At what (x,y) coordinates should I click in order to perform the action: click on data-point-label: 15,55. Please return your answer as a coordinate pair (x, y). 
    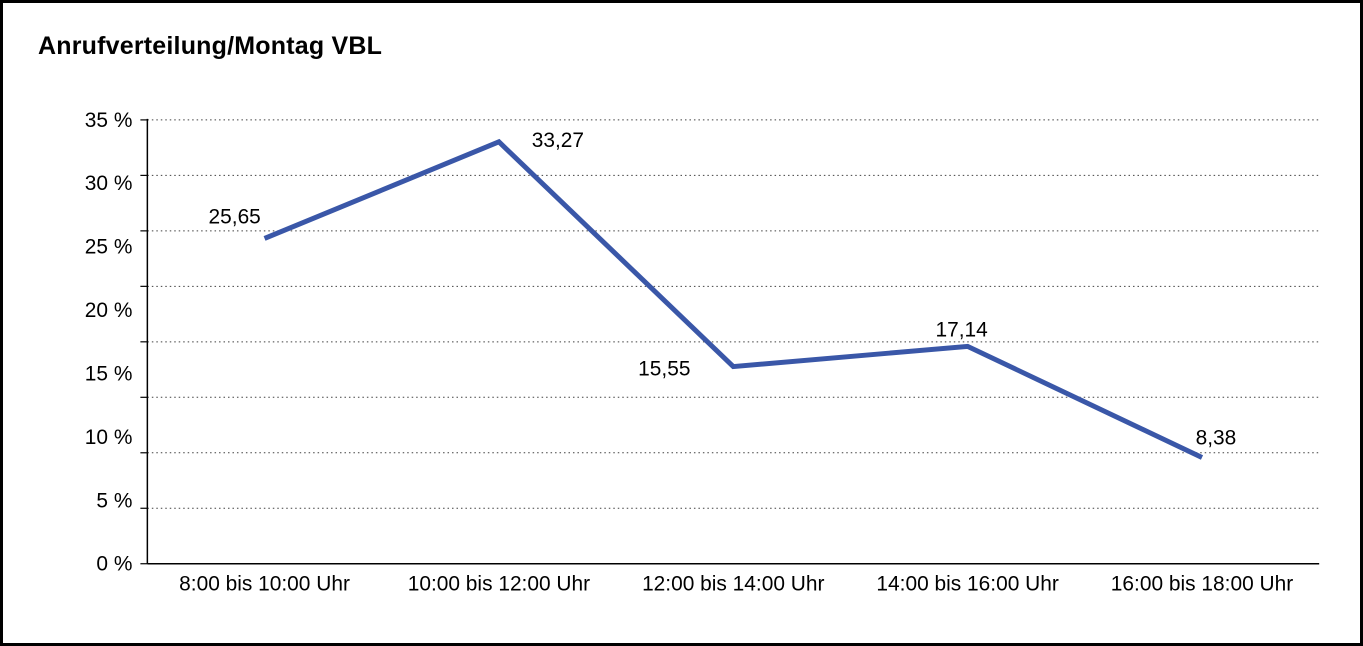
    Looking at the image, I should click on (664, 369).